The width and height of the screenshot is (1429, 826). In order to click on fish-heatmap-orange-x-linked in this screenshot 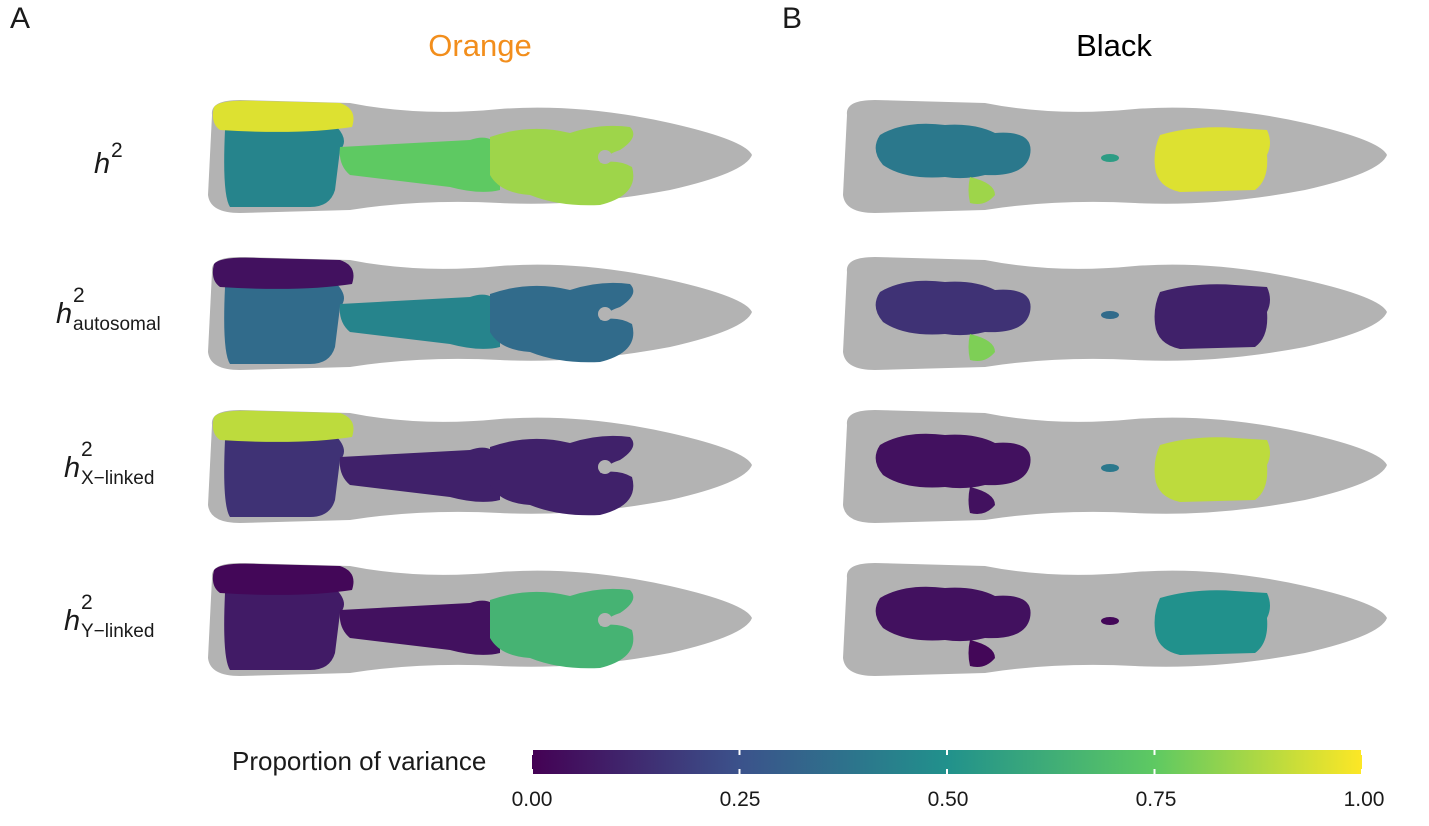, I will do `click(480, 466)`.